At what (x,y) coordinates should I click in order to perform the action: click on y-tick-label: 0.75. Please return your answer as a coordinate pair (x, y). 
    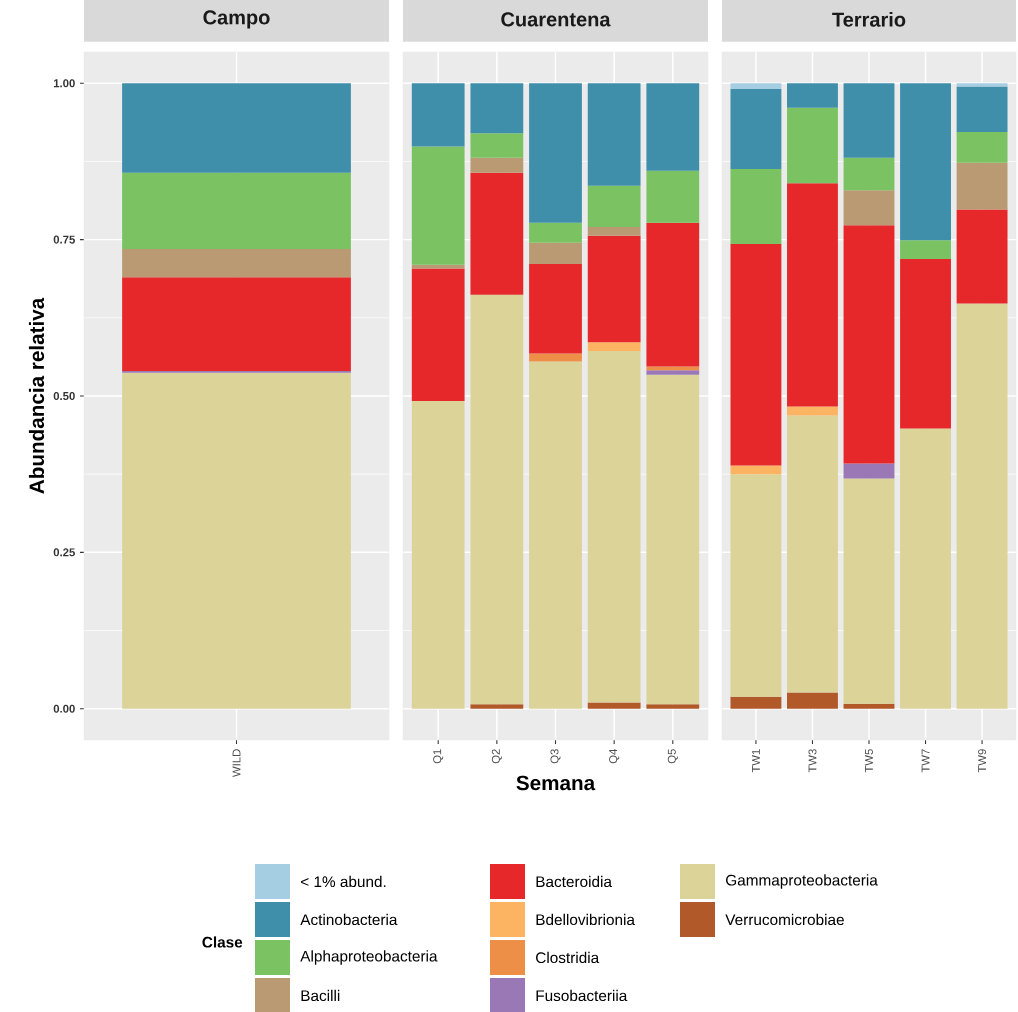
    Looking at the image, I should click on (64, 239).